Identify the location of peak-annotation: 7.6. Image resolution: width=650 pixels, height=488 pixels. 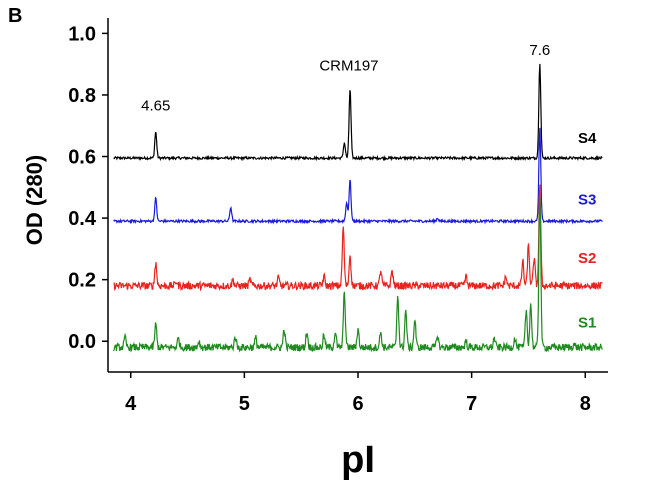
(539, 50).